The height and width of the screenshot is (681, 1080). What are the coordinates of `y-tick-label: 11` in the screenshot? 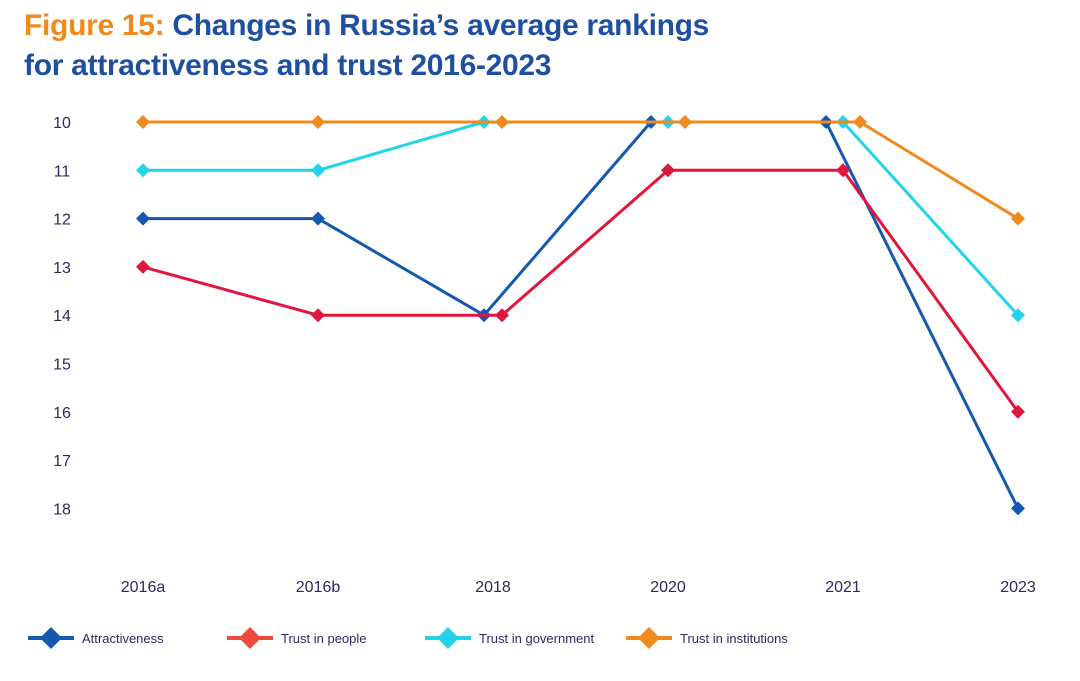 It's located at (62, 171).